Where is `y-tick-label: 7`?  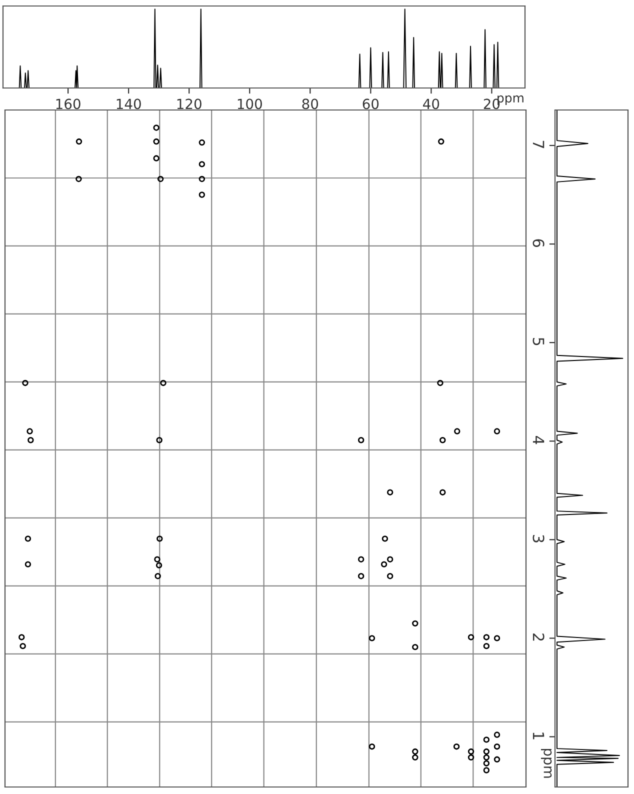
y-tick-label: 7 is located at coordinates (538, 144).